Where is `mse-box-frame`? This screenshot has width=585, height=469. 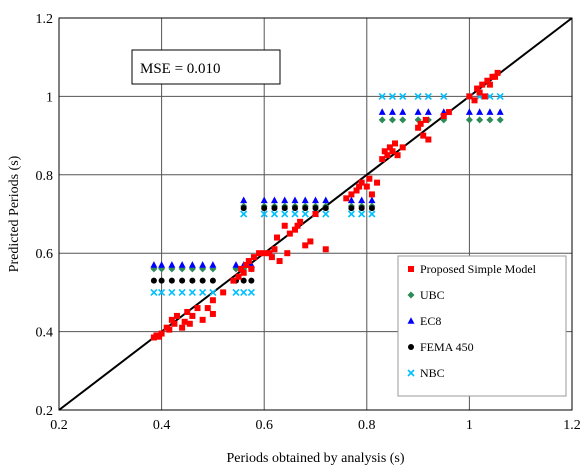
mse-box-frame is located at coordinates (206, 67).